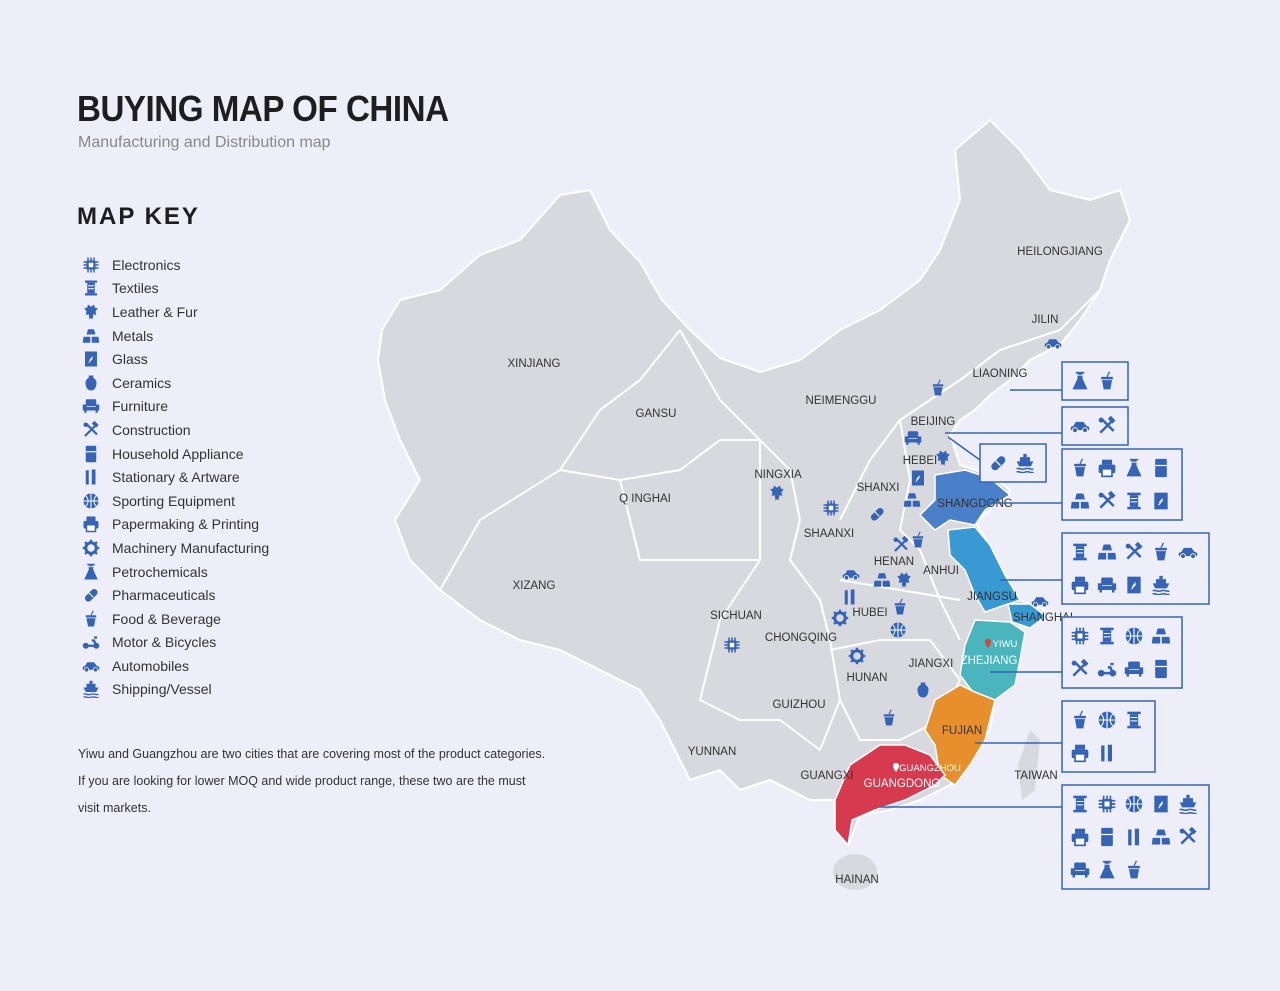  I want to click on key-item-electronics: Electronics, so click(175, 265).